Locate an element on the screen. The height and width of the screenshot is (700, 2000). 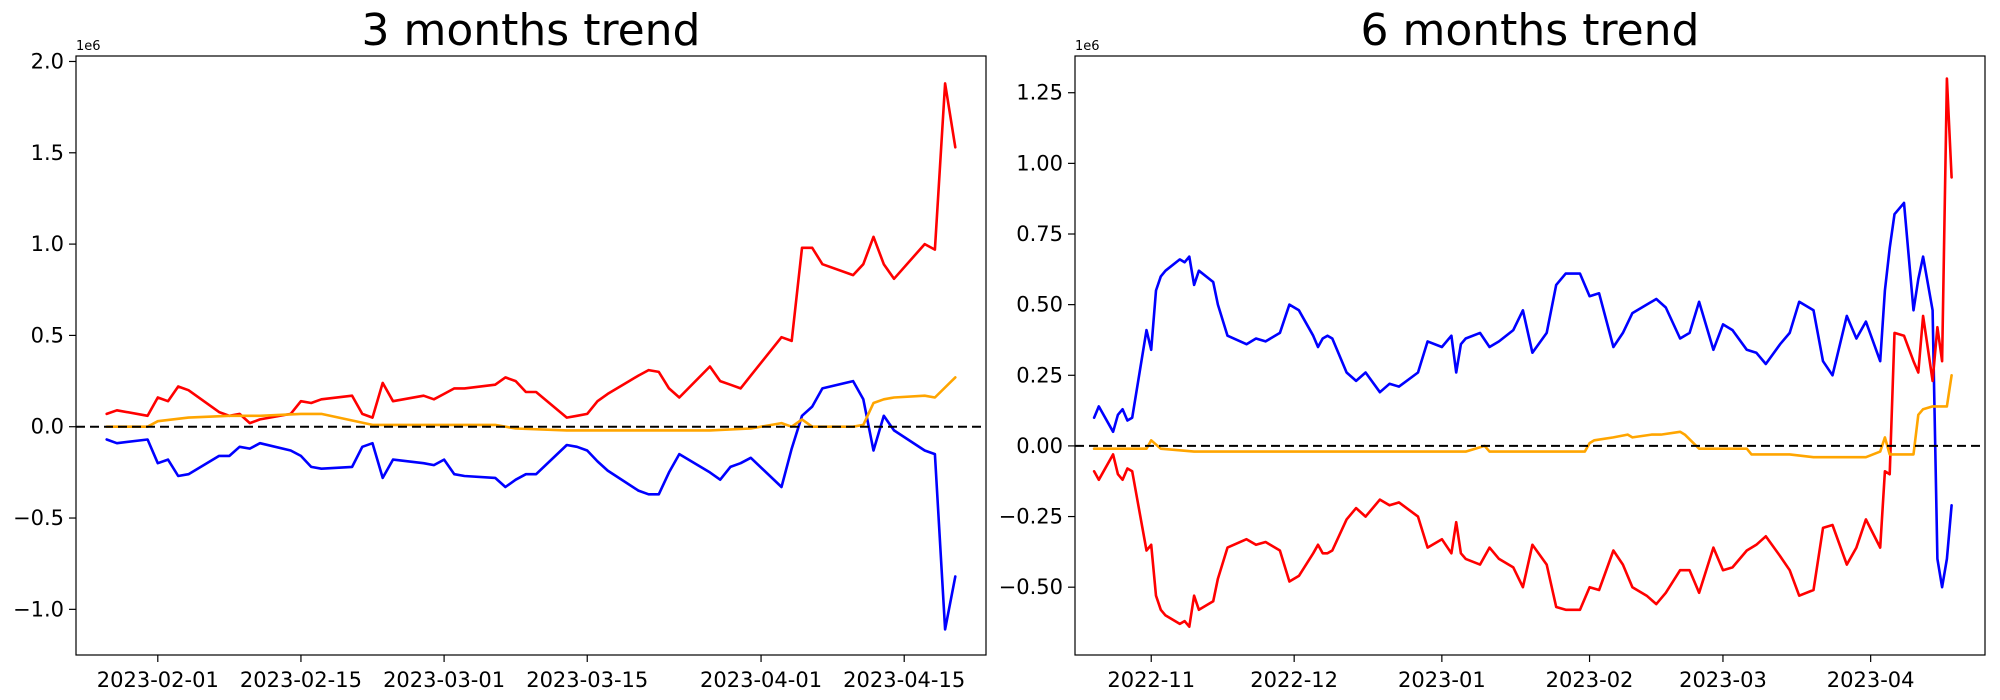
y-tick-label: 1.5 is located at coordinates (47, 153).